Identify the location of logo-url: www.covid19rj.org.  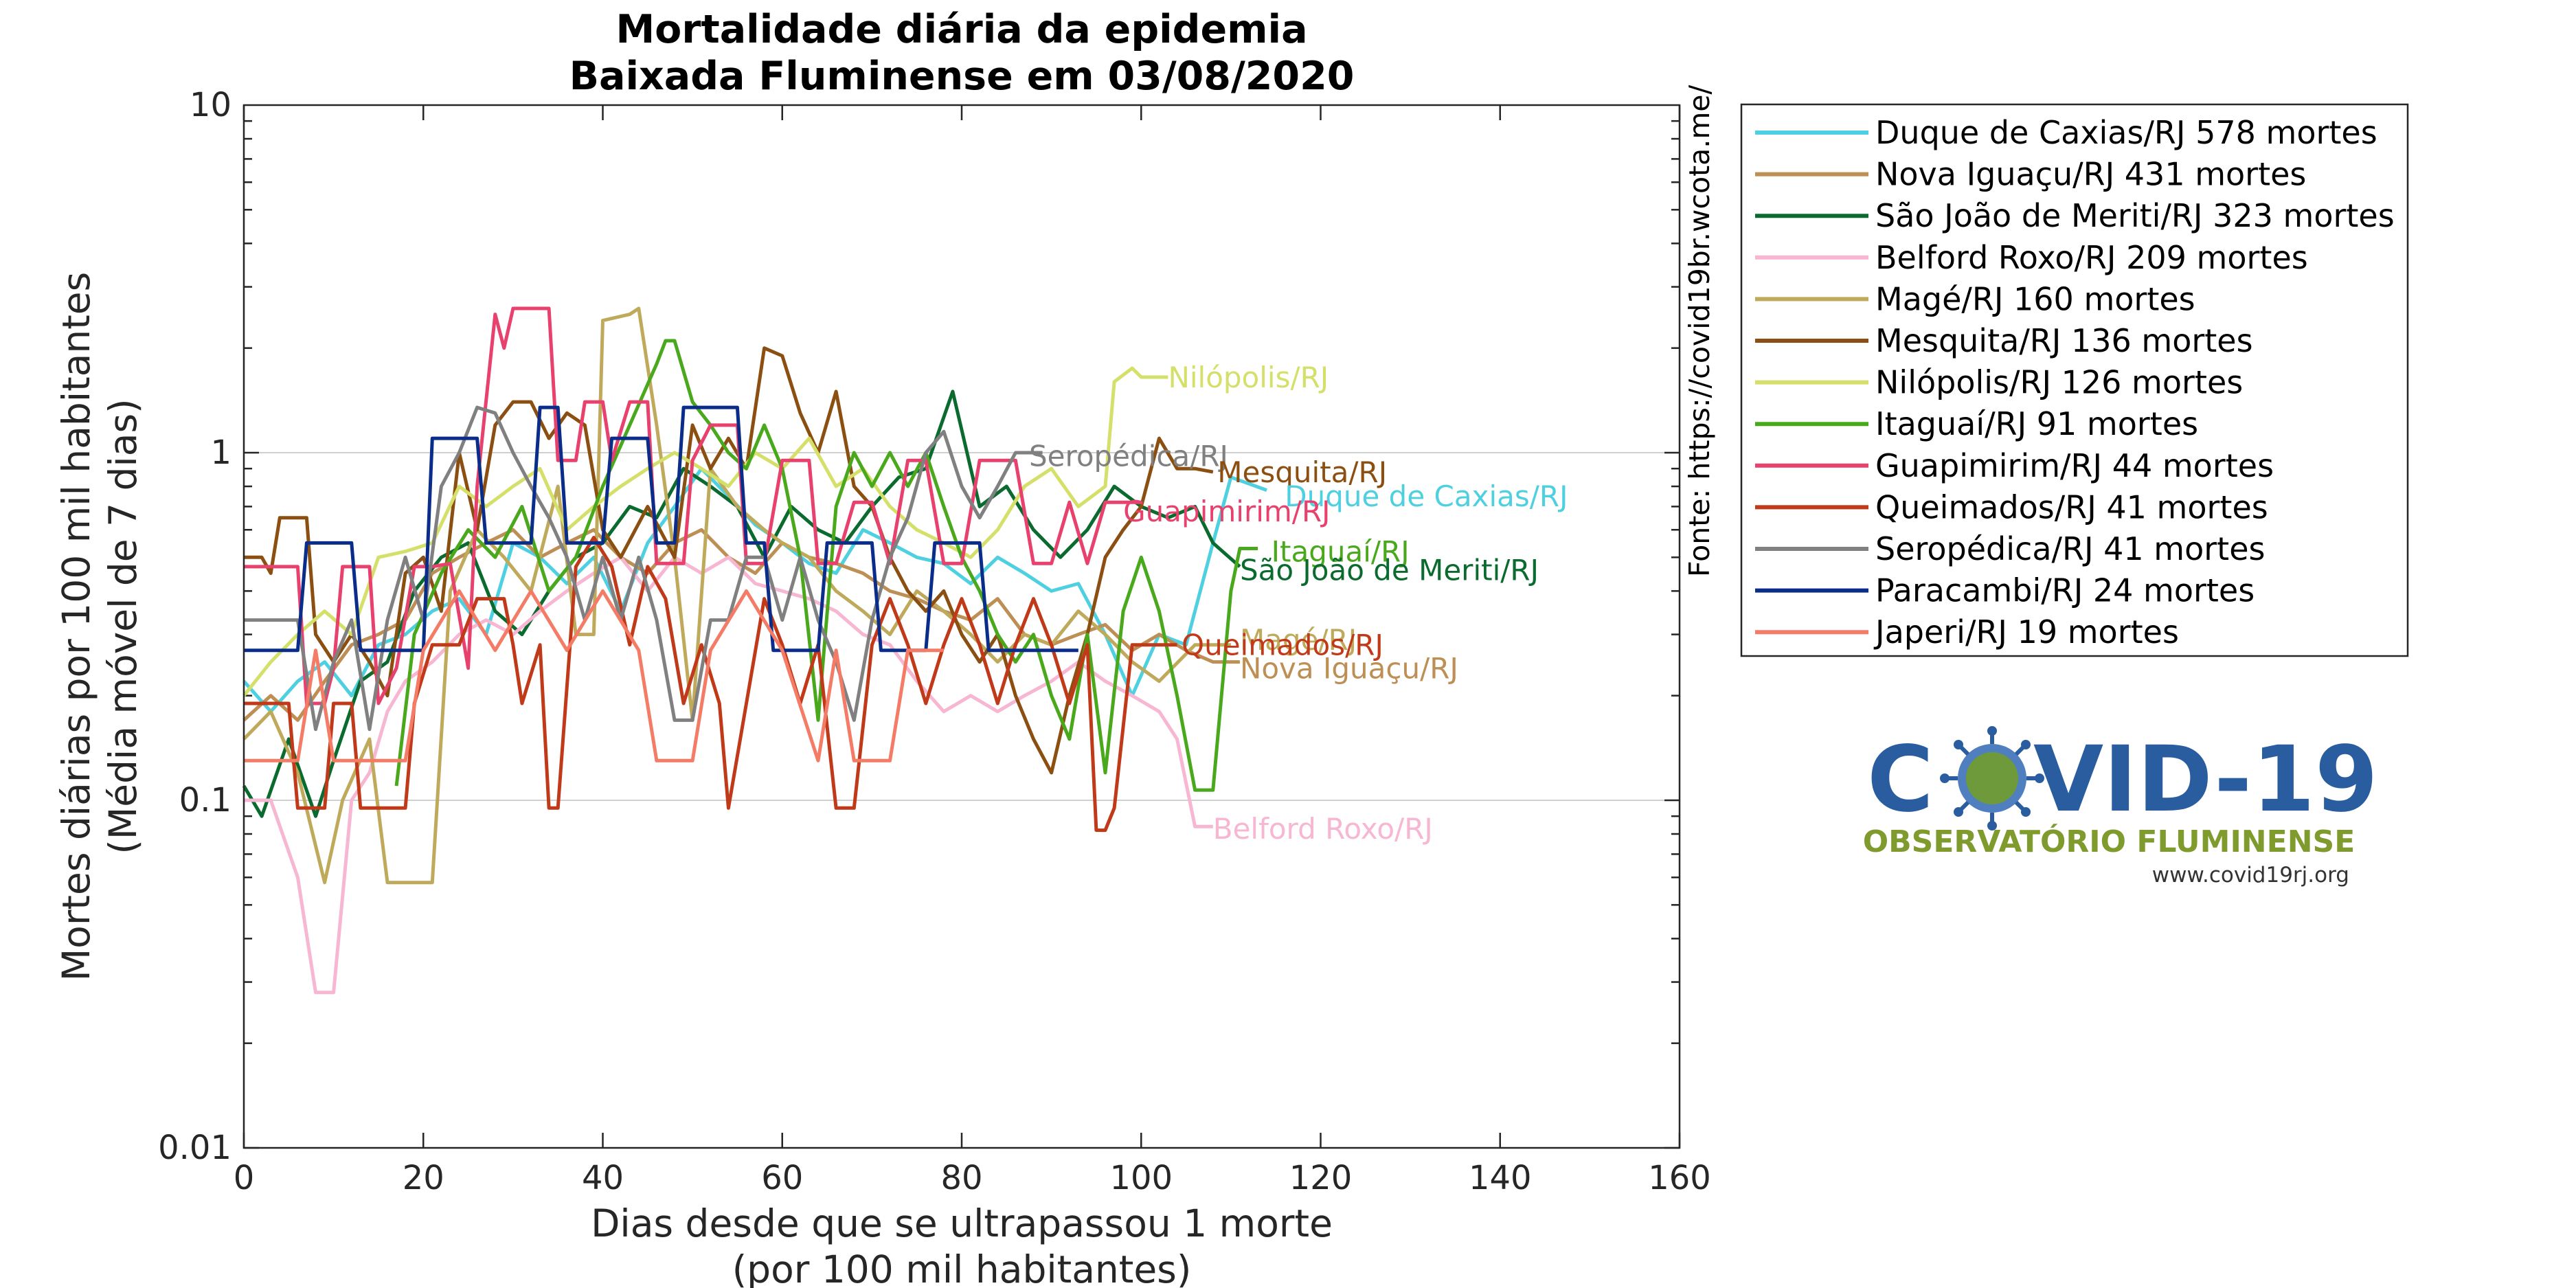
(2250, 875).